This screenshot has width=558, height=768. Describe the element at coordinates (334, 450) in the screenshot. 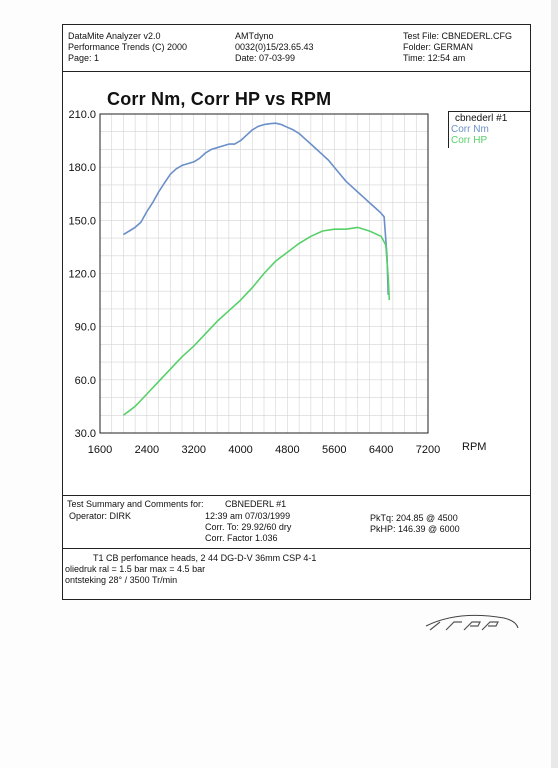

I see `x-tick-label: 5600` at that location.